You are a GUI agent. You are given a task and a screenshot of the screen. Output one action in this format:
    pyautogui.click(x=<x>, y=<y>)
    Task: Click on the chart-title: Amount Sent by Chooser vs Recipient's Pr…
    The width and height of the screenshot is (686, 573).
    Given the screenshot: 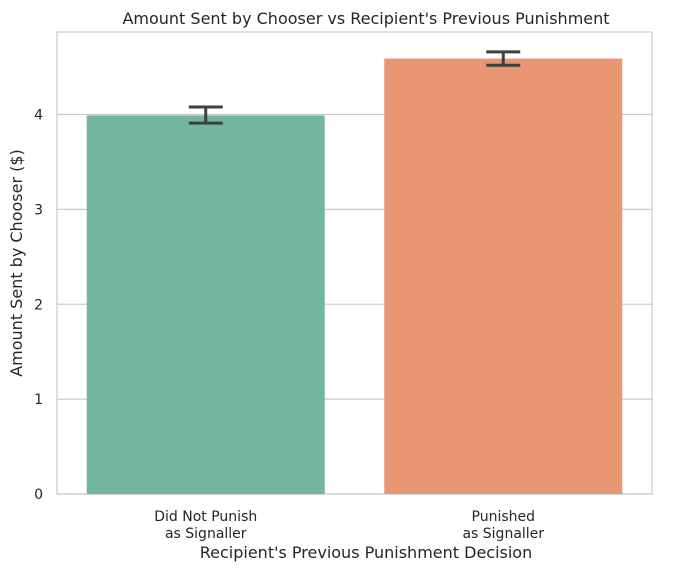 What is the action you would take?
    pyautogui.click(x=365, y=18)
    